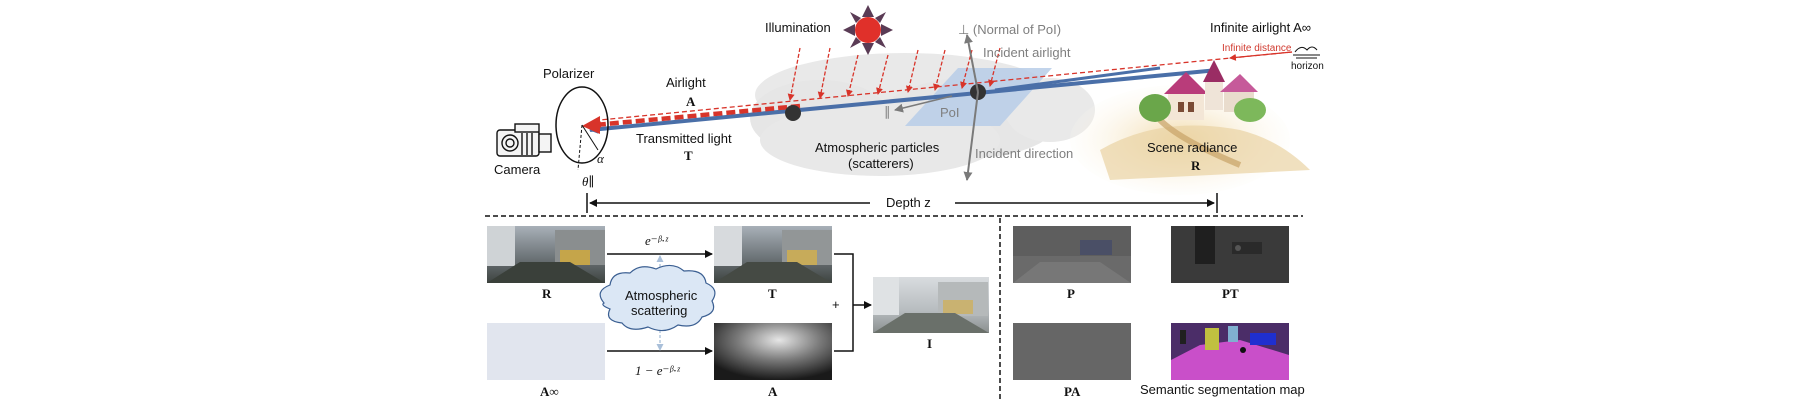 The image size is (1800, 400). What do you see at coordinates (1307, 66) in the screenshot?
I see `horizon-label: horizon` at bounding box center [1307, 66].